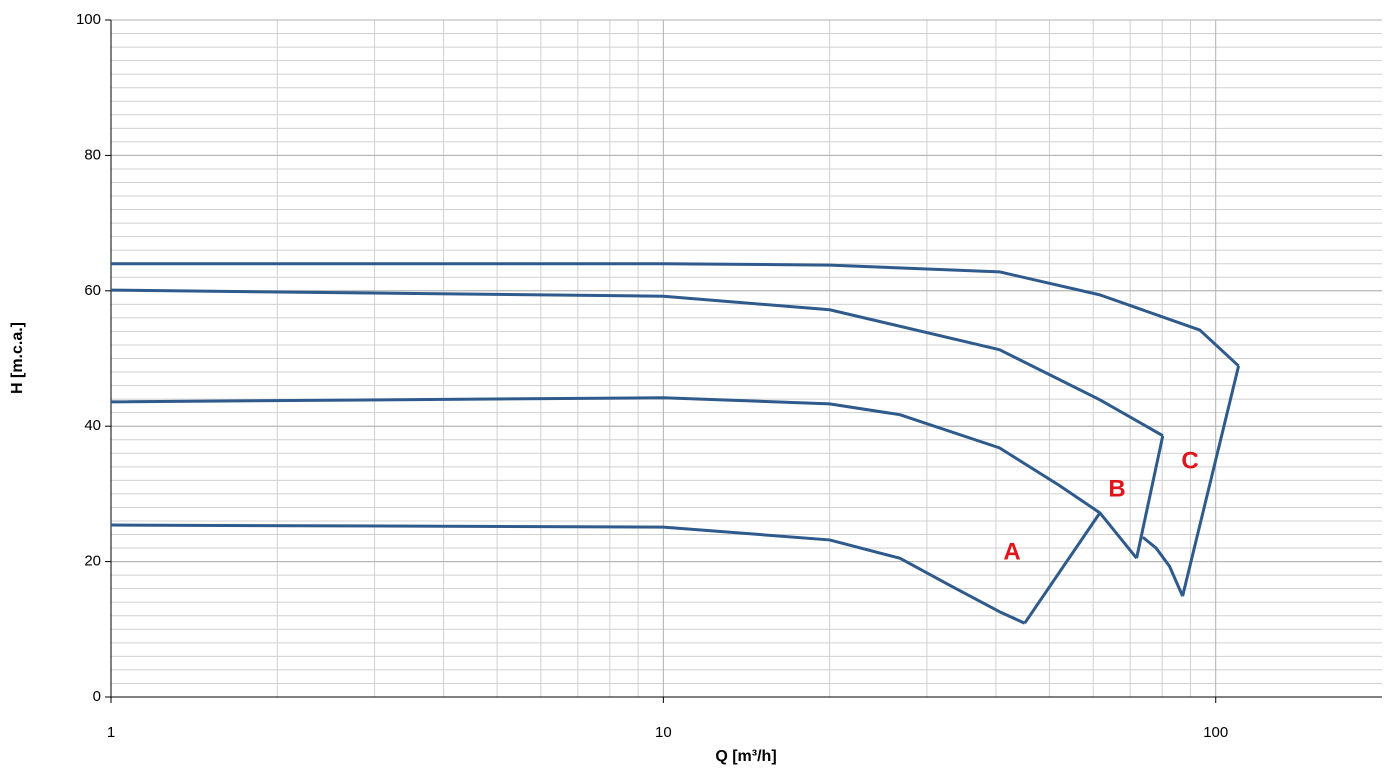 Image resolution: width=1394 pixels, height=775 pixels. I want to click on curve-label: C, so click(1189, 460).